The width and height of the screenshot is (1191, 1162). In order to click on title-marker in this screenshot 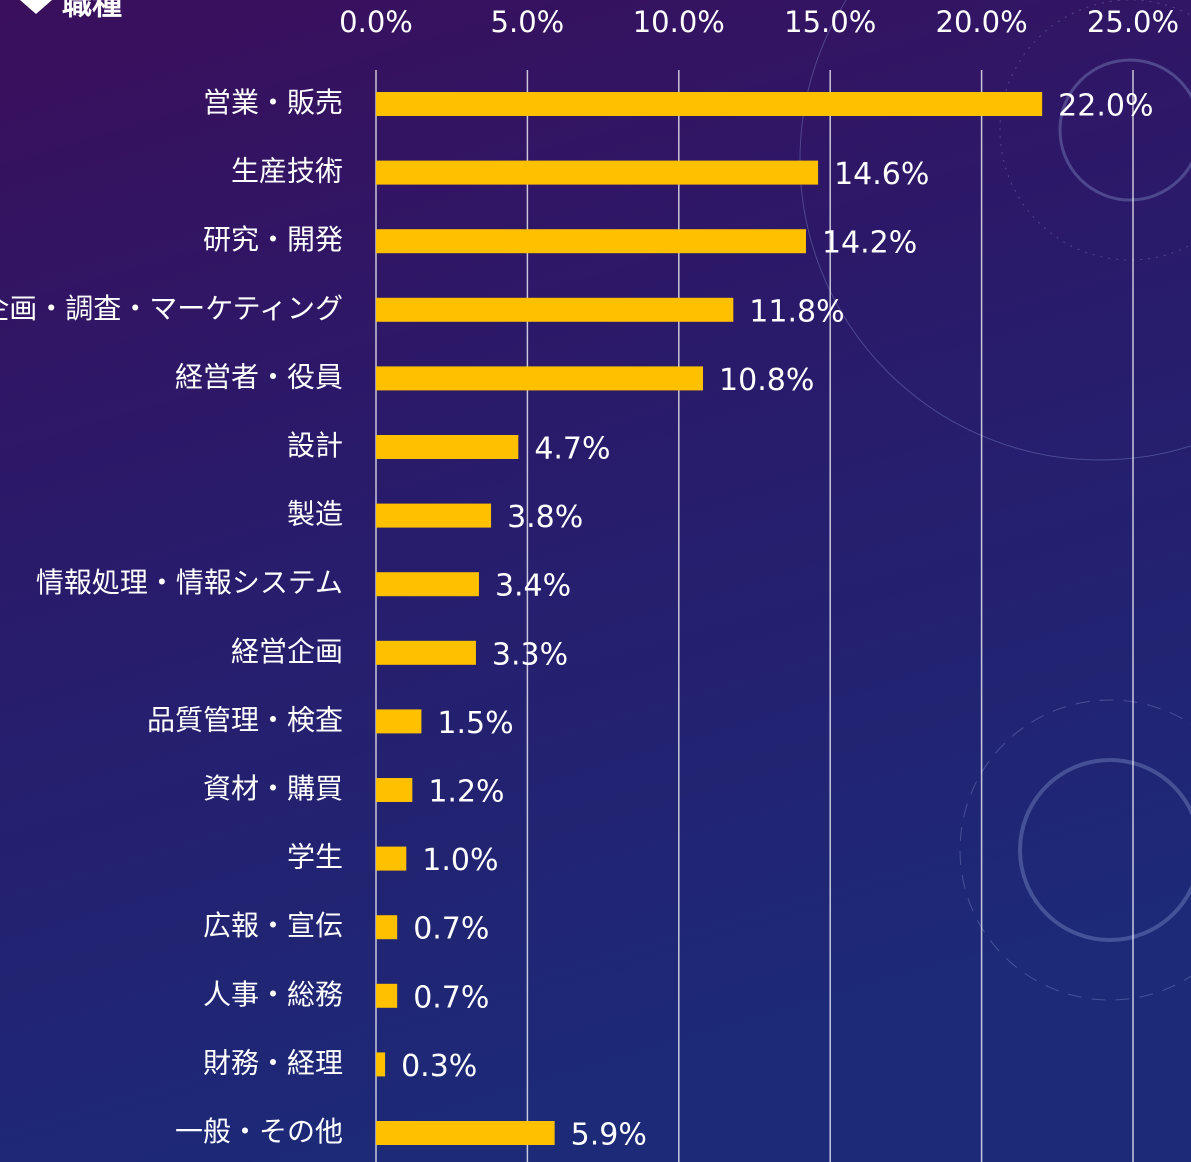, I will do `click(36, 7)`.